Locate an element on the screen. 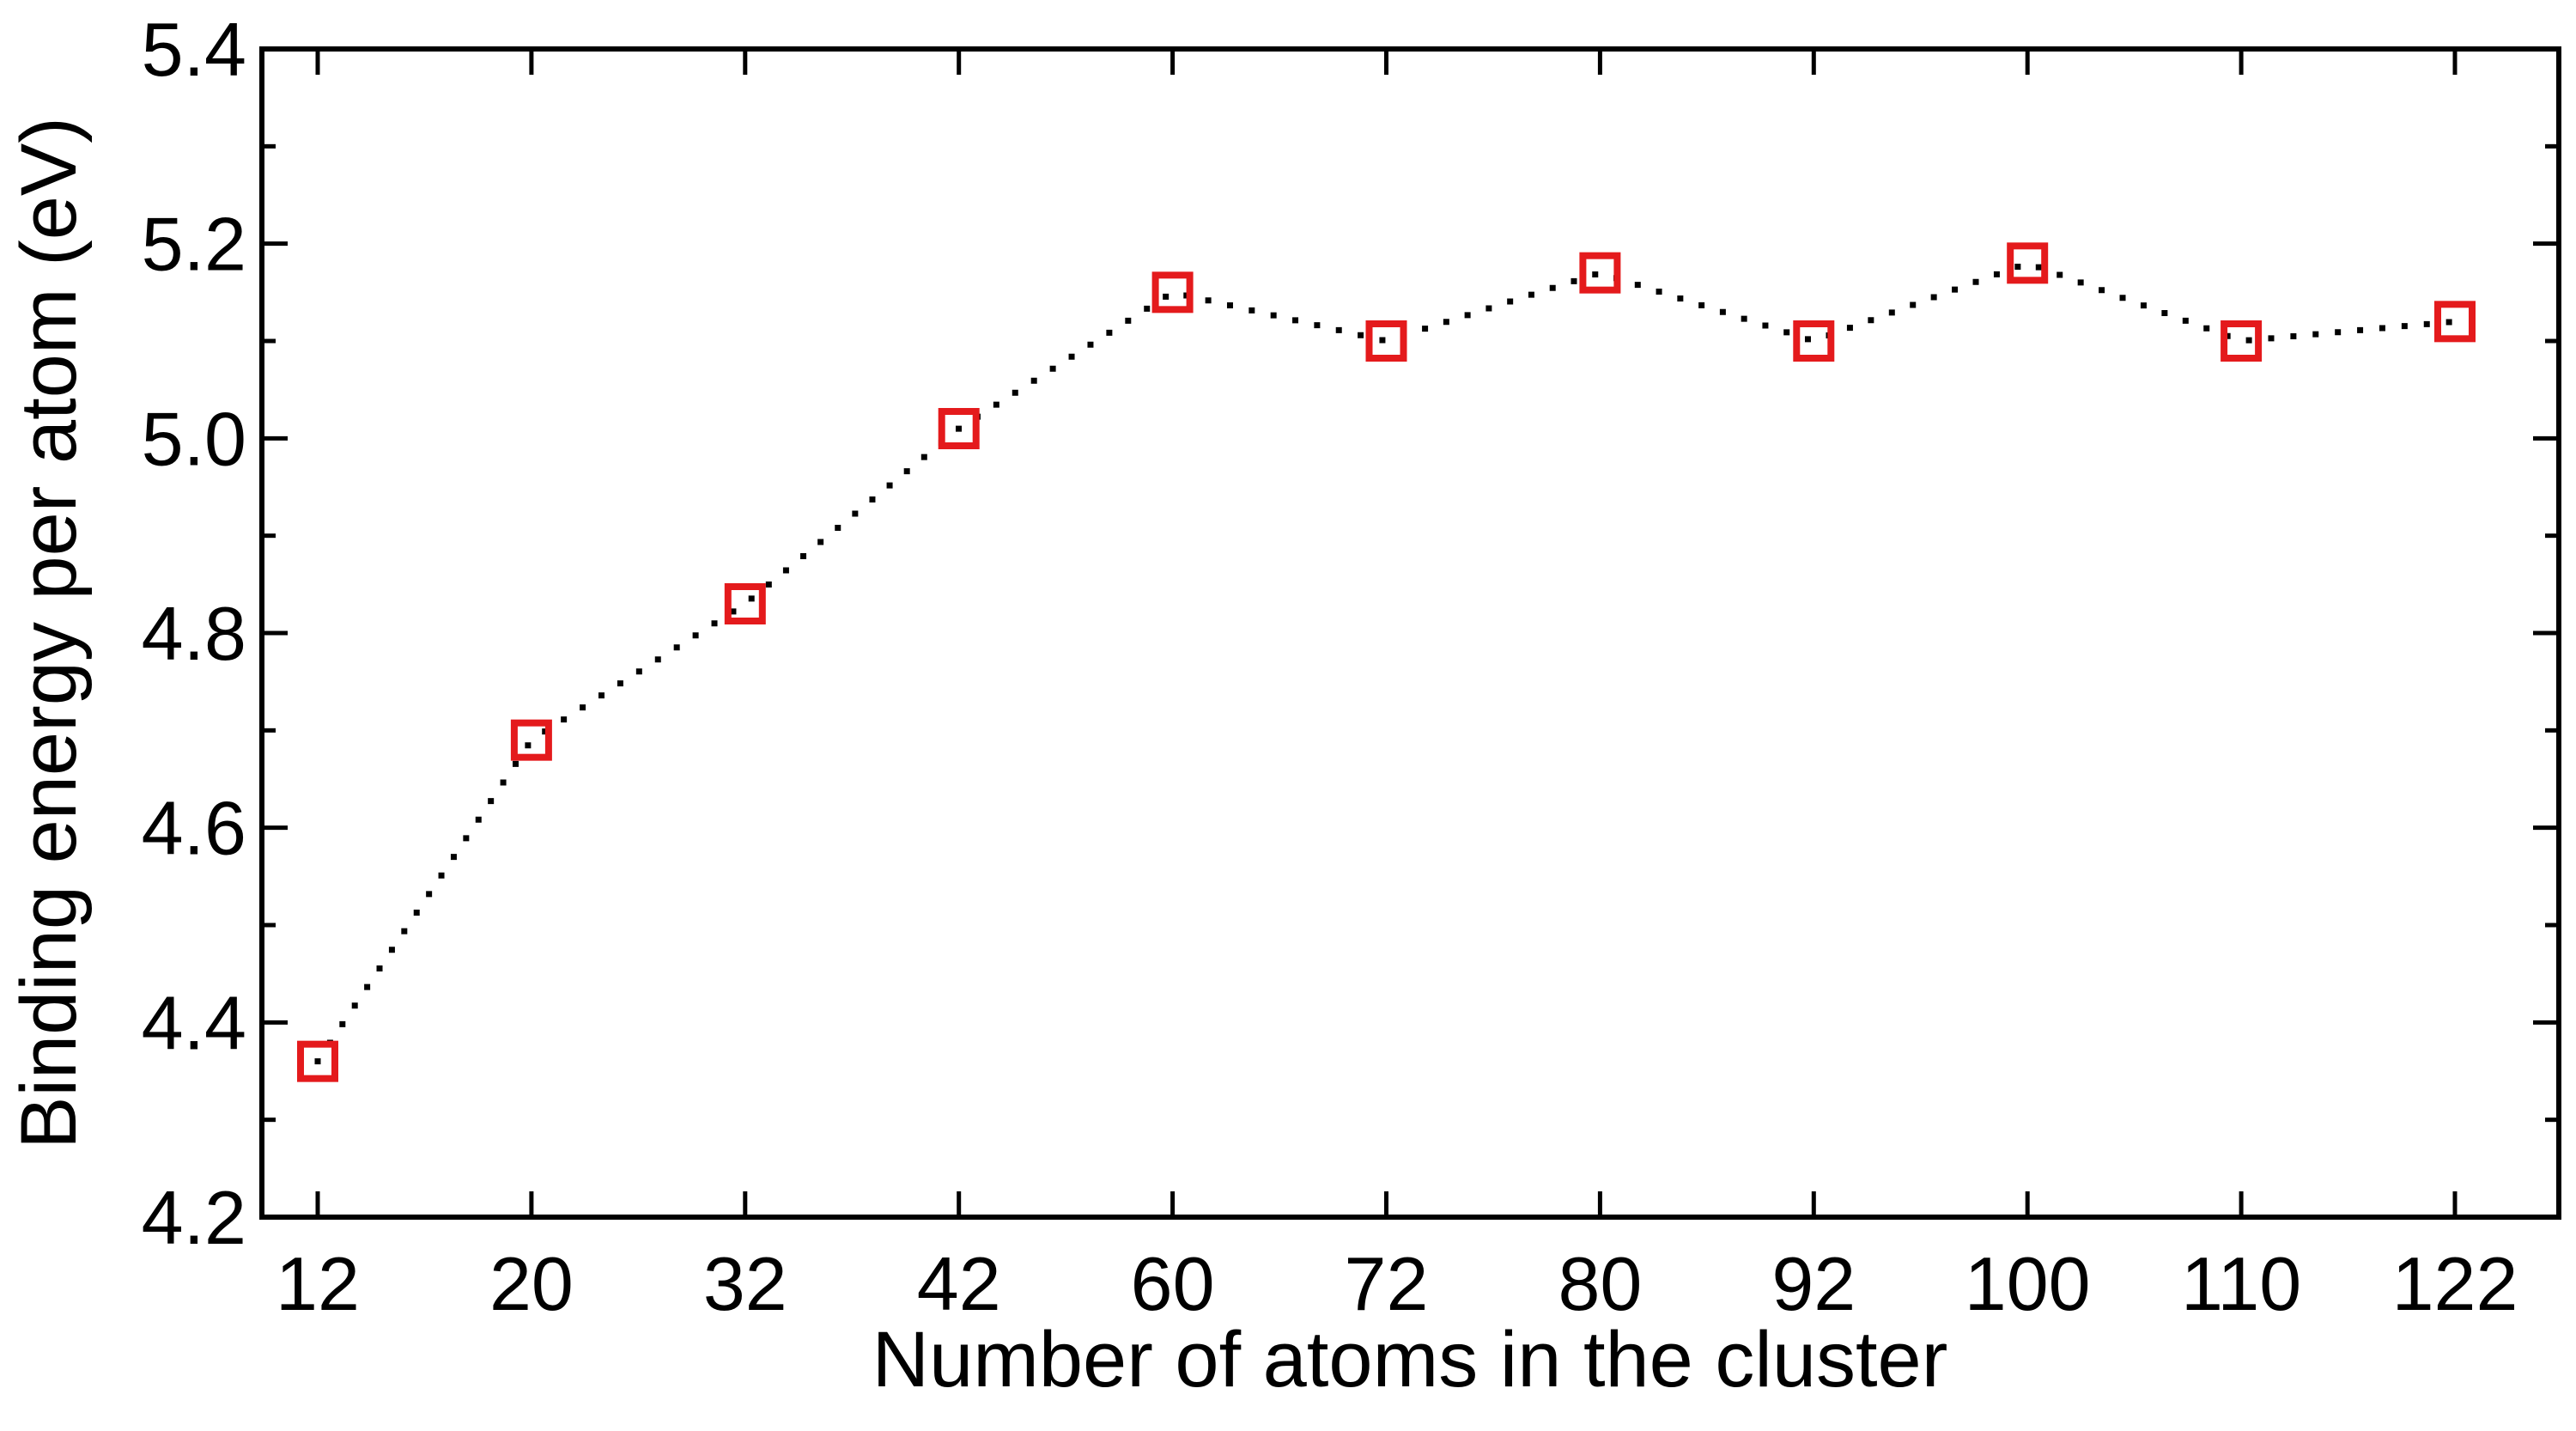 This screenshot has height=1431, width=2576. x-tick-label: 110 is located at coordinates (2241, 1283).